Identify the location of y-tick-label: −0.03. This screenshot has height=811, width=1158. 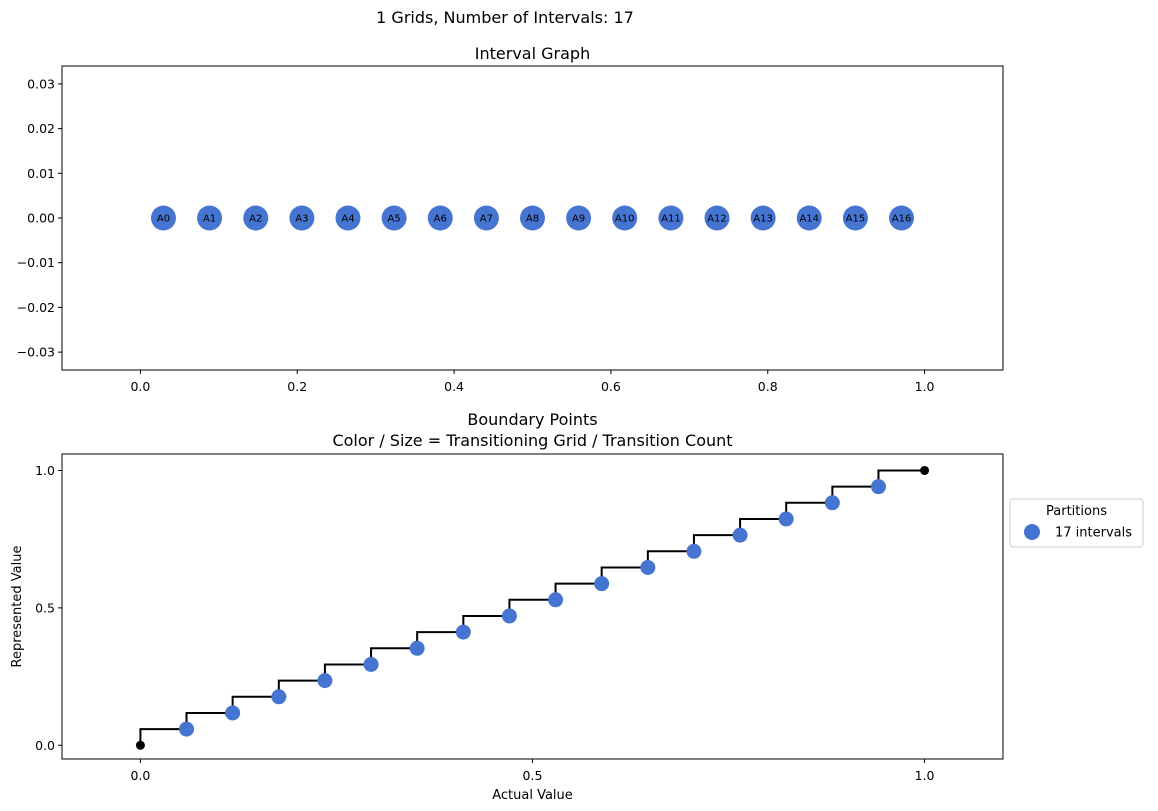
(36, 352).